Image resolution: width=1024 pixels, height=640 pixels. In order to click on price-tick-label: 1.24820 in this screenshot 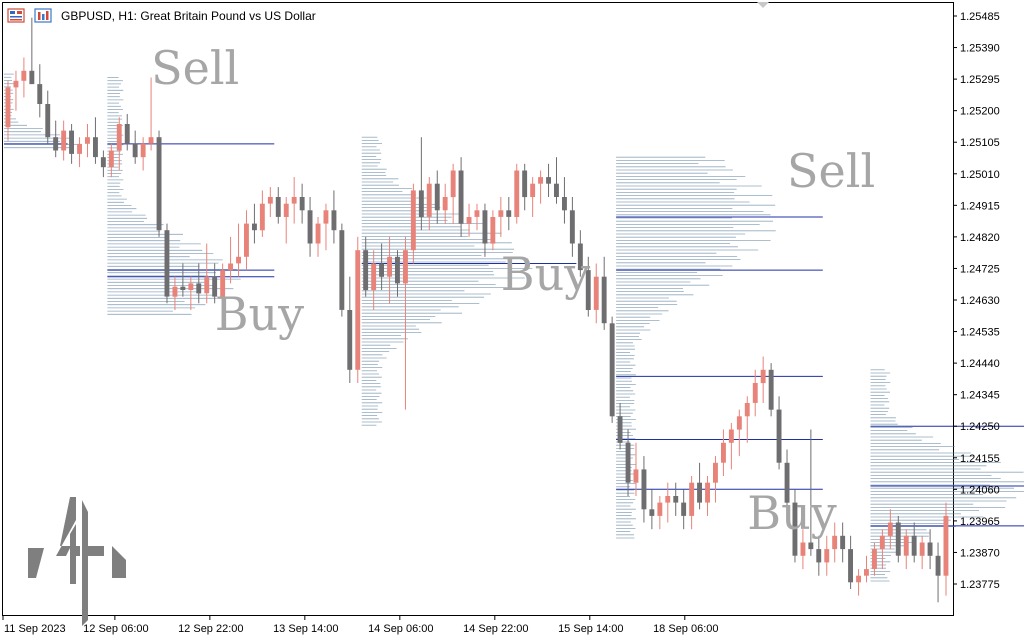, I will do `click(980, 238)`.